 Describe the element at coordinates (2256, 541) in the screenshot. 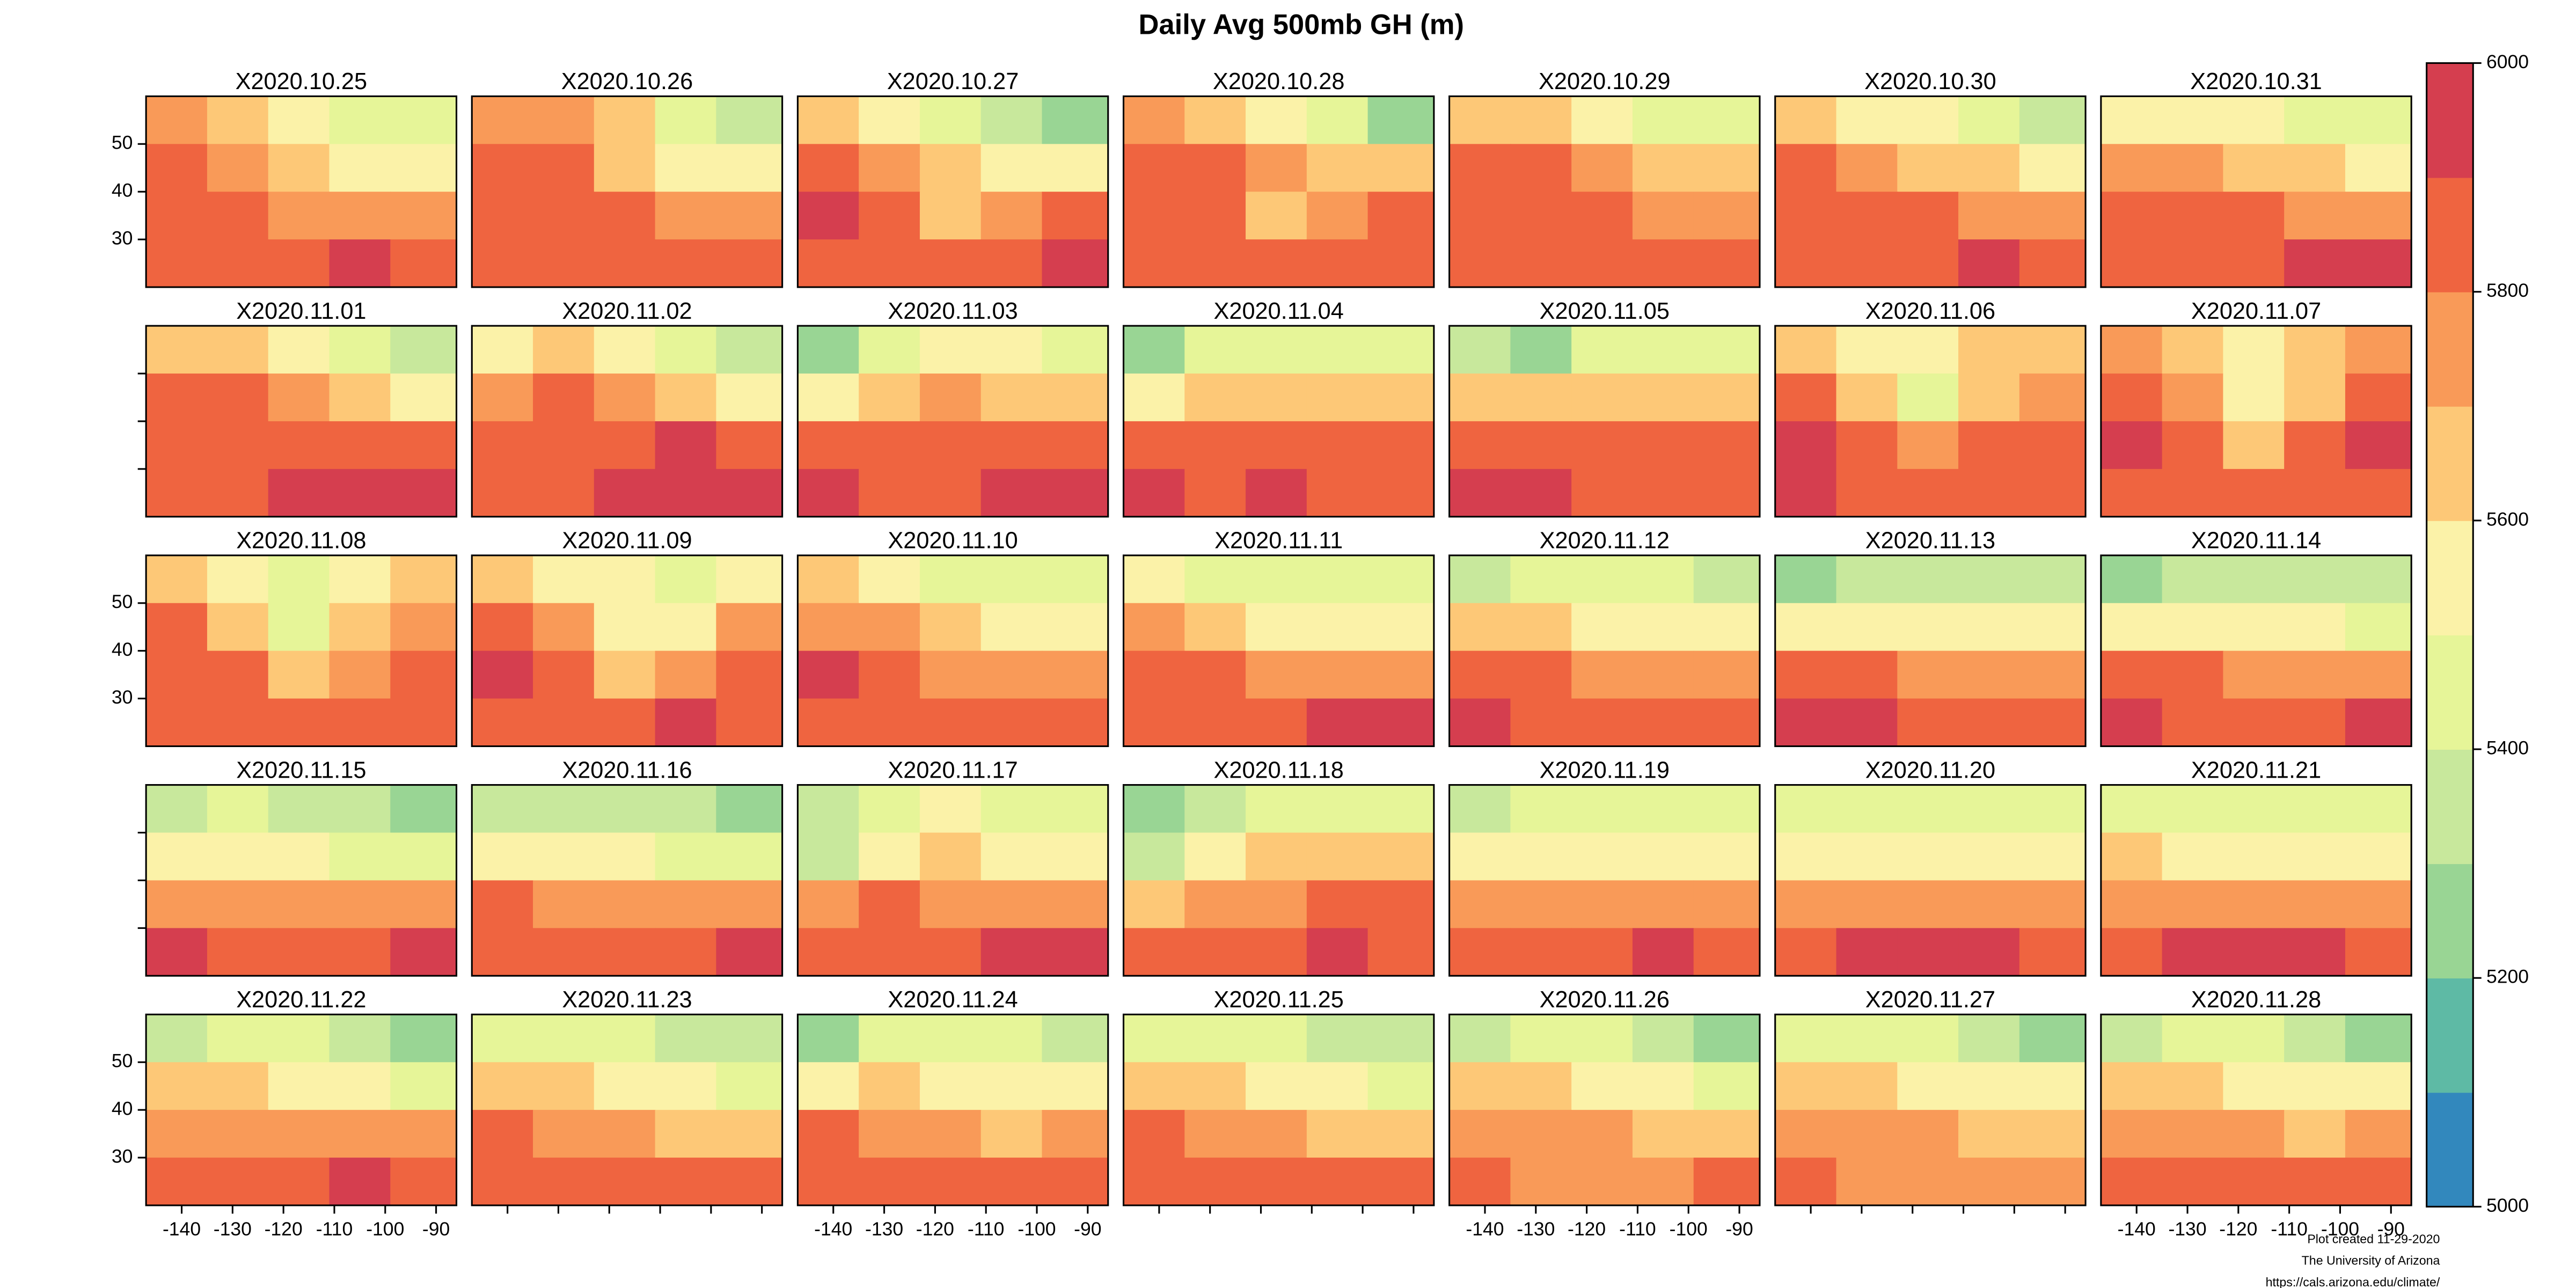

I see `panel-title: X2020.11.14` at that location.